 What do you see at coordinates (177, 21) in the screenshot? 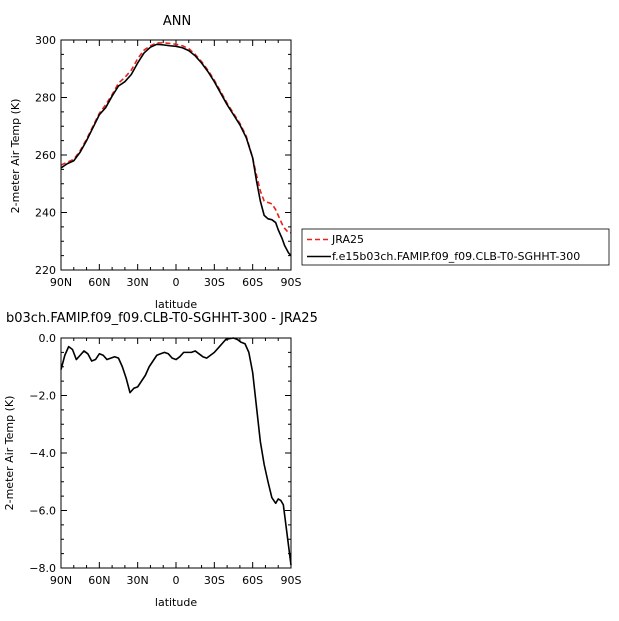
I see `top-panel-title: ANN` at bounding box center [177, 21].